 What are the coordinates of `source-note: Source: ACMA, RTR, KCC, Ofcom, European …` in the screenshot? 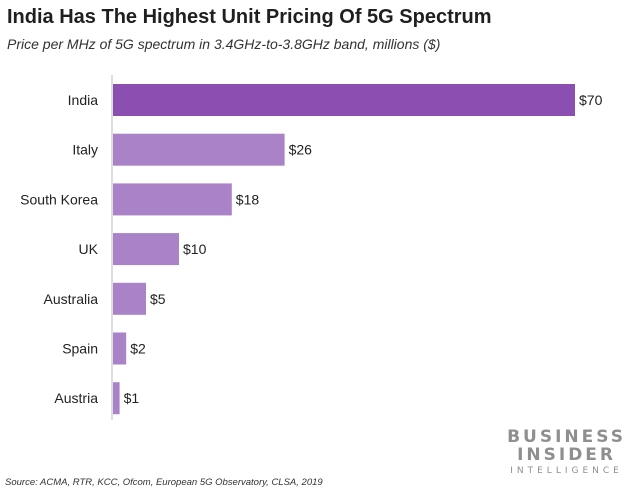 It's located at (164, 482).